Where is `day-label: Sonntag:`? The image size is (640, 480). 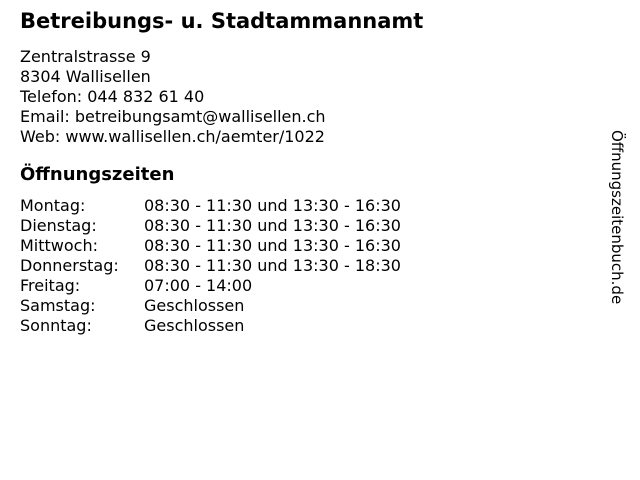 day-label: Sonntag: is located at coordinates (56, 325).